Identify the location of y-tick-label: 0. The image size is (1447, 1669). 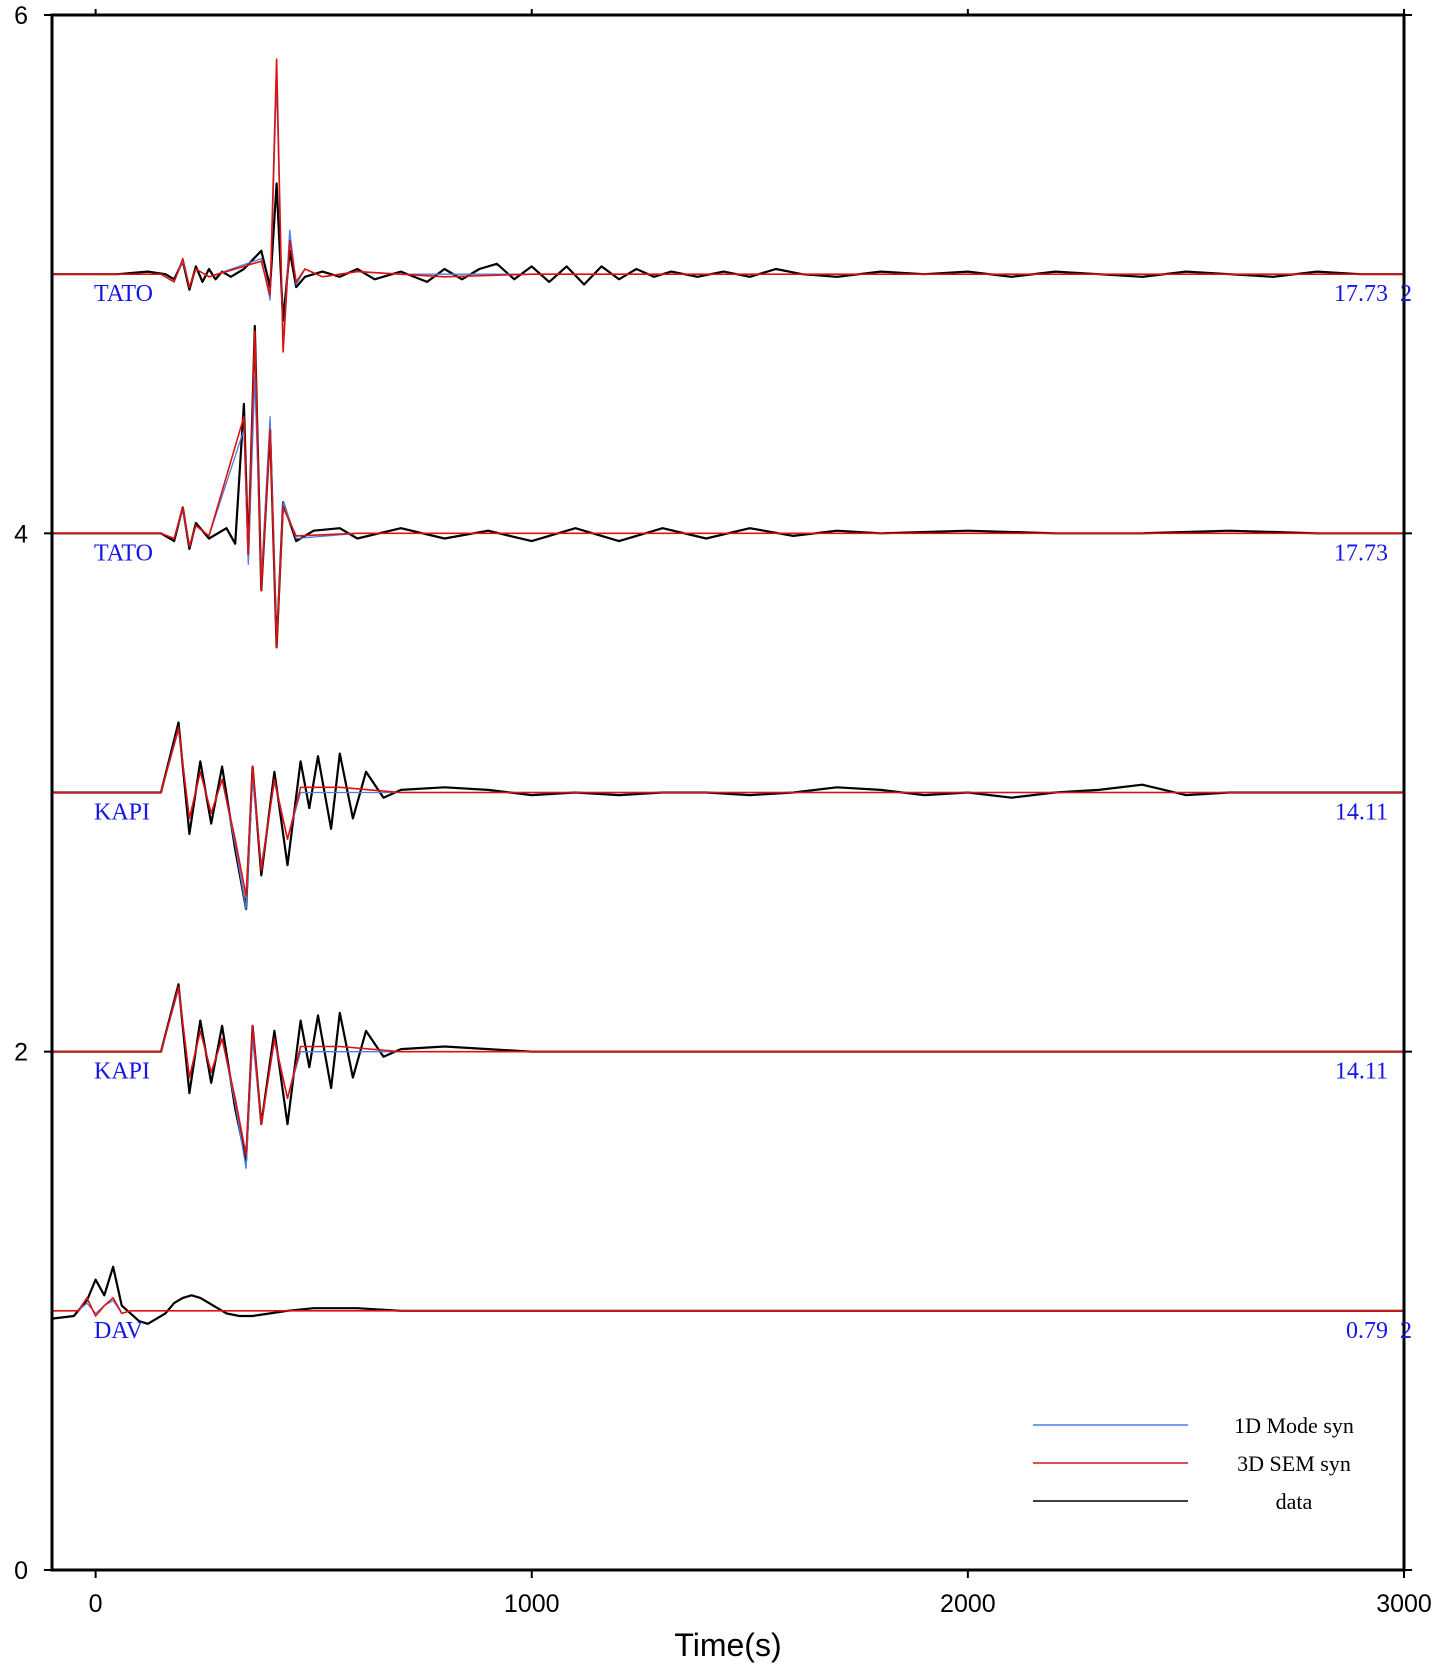
(21, 1571).